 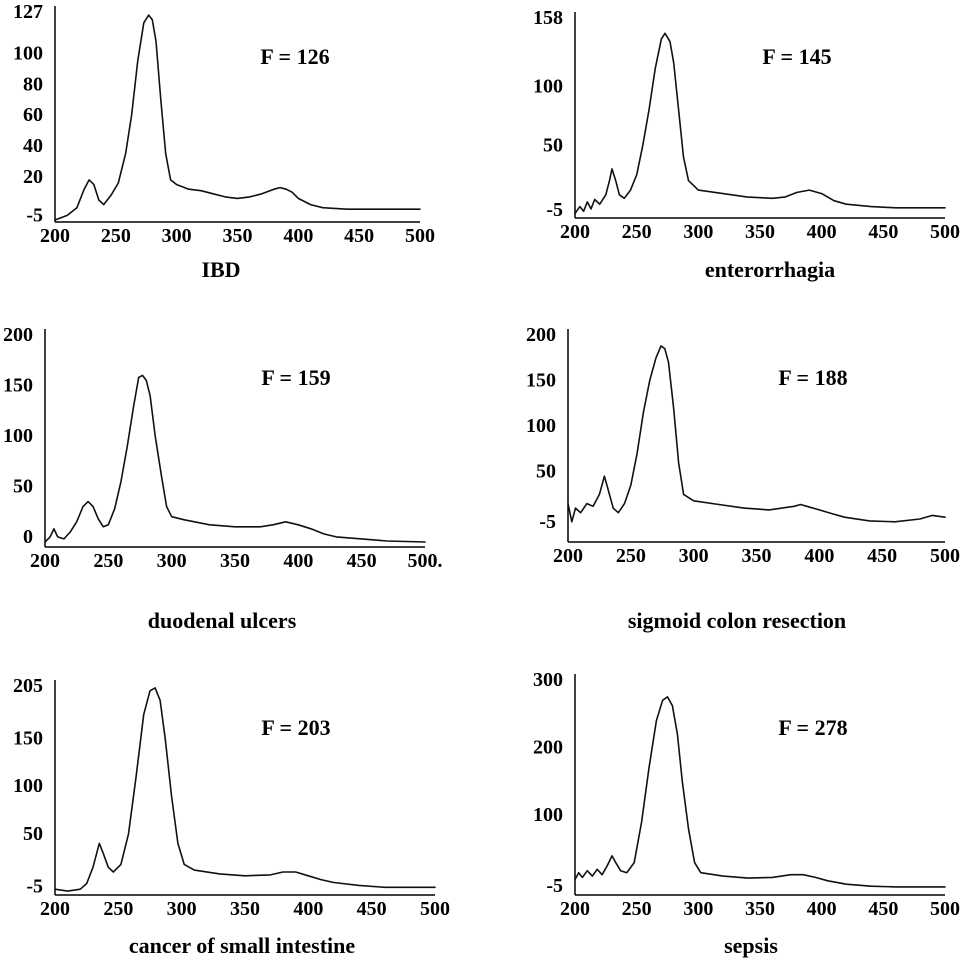 What do you see at coordinates (548, 18) in the screenshot?
I see `y-tick-label: 158` at bounding box center [548, 18].